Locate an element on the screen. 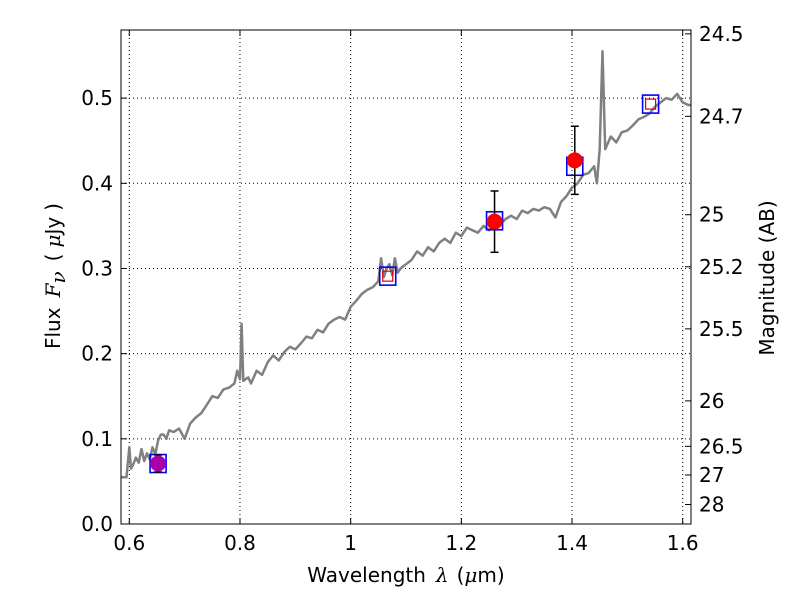 The width and height of the screenshot is (800, 600). y-tick-label: 0.5 is located at coordinates (97, 98).